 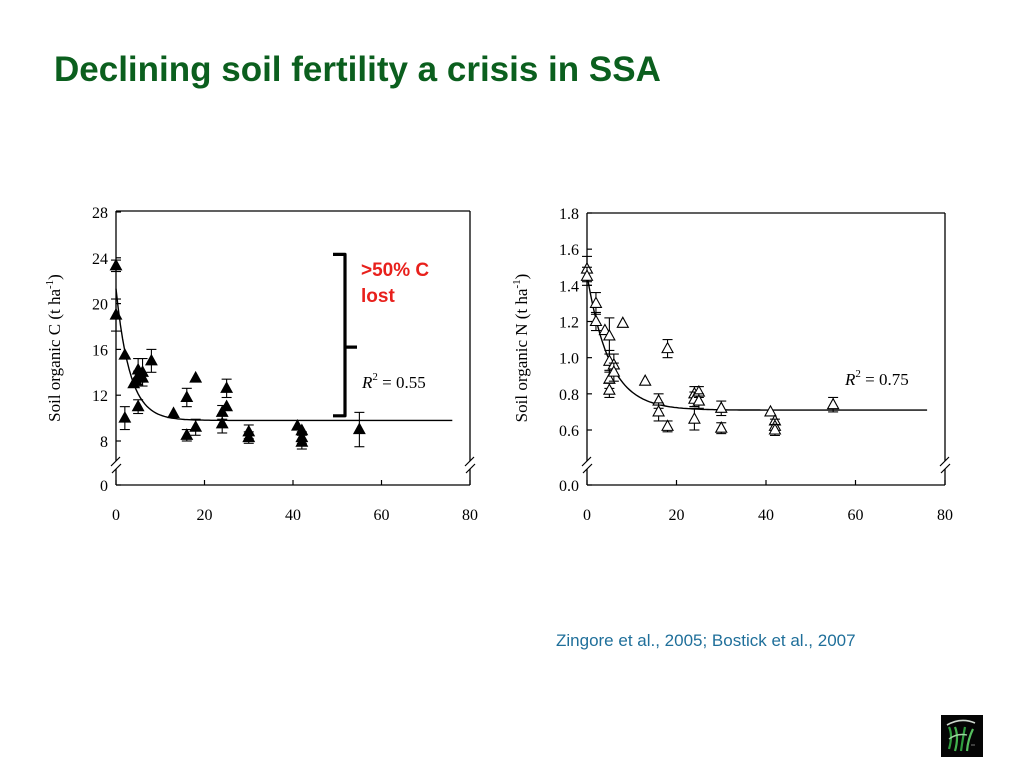 I want to click on crop-plants-logo-icon, so click(x=962, y=736).